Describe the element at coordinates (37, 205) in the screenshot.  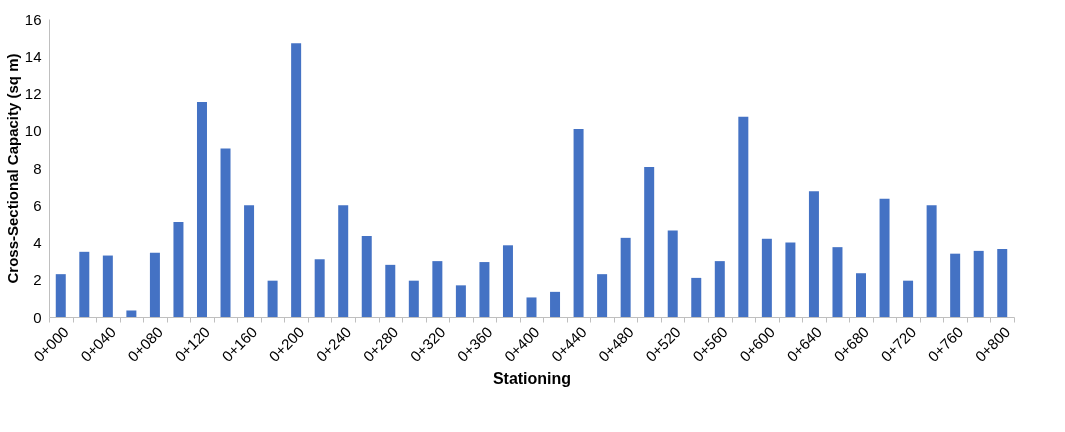
I see `y-tick-label: 6` at that location.